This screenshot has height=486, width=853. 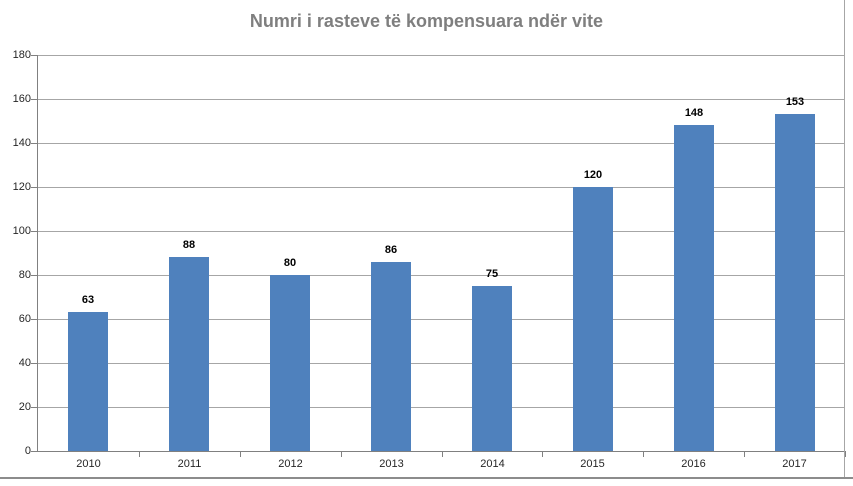 I want to click on y-axis-tick-label: 140, so click(x=21, y=143).